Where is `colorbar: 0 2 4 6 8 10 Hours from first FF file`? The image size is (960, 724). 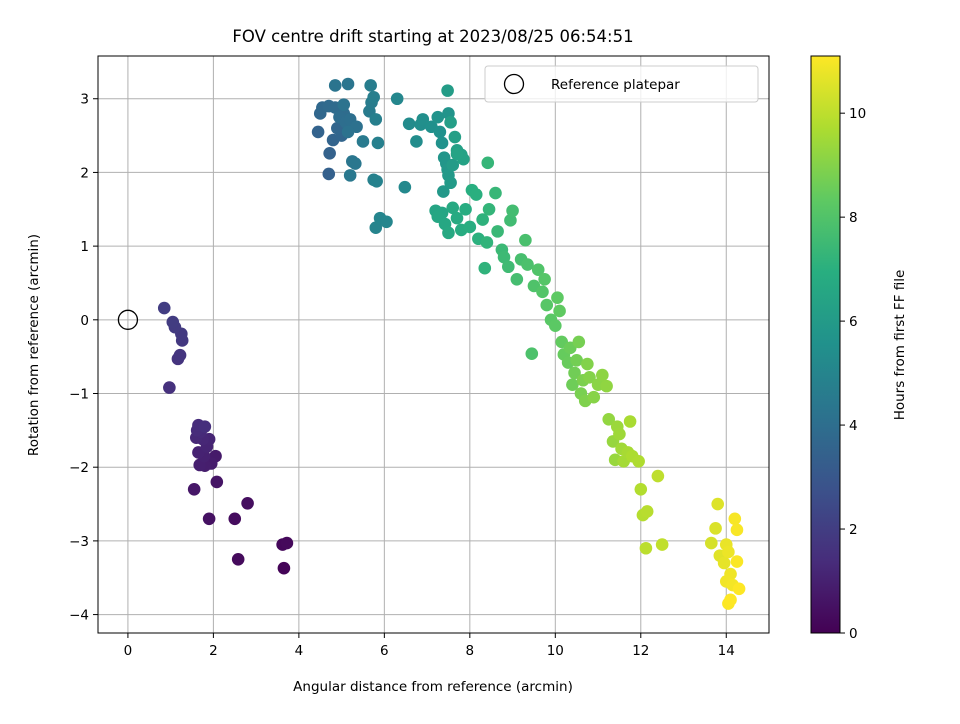
colorbar: 0 2 4 6 8 10 Hours from first FF file is located at coordinates (859, 348).